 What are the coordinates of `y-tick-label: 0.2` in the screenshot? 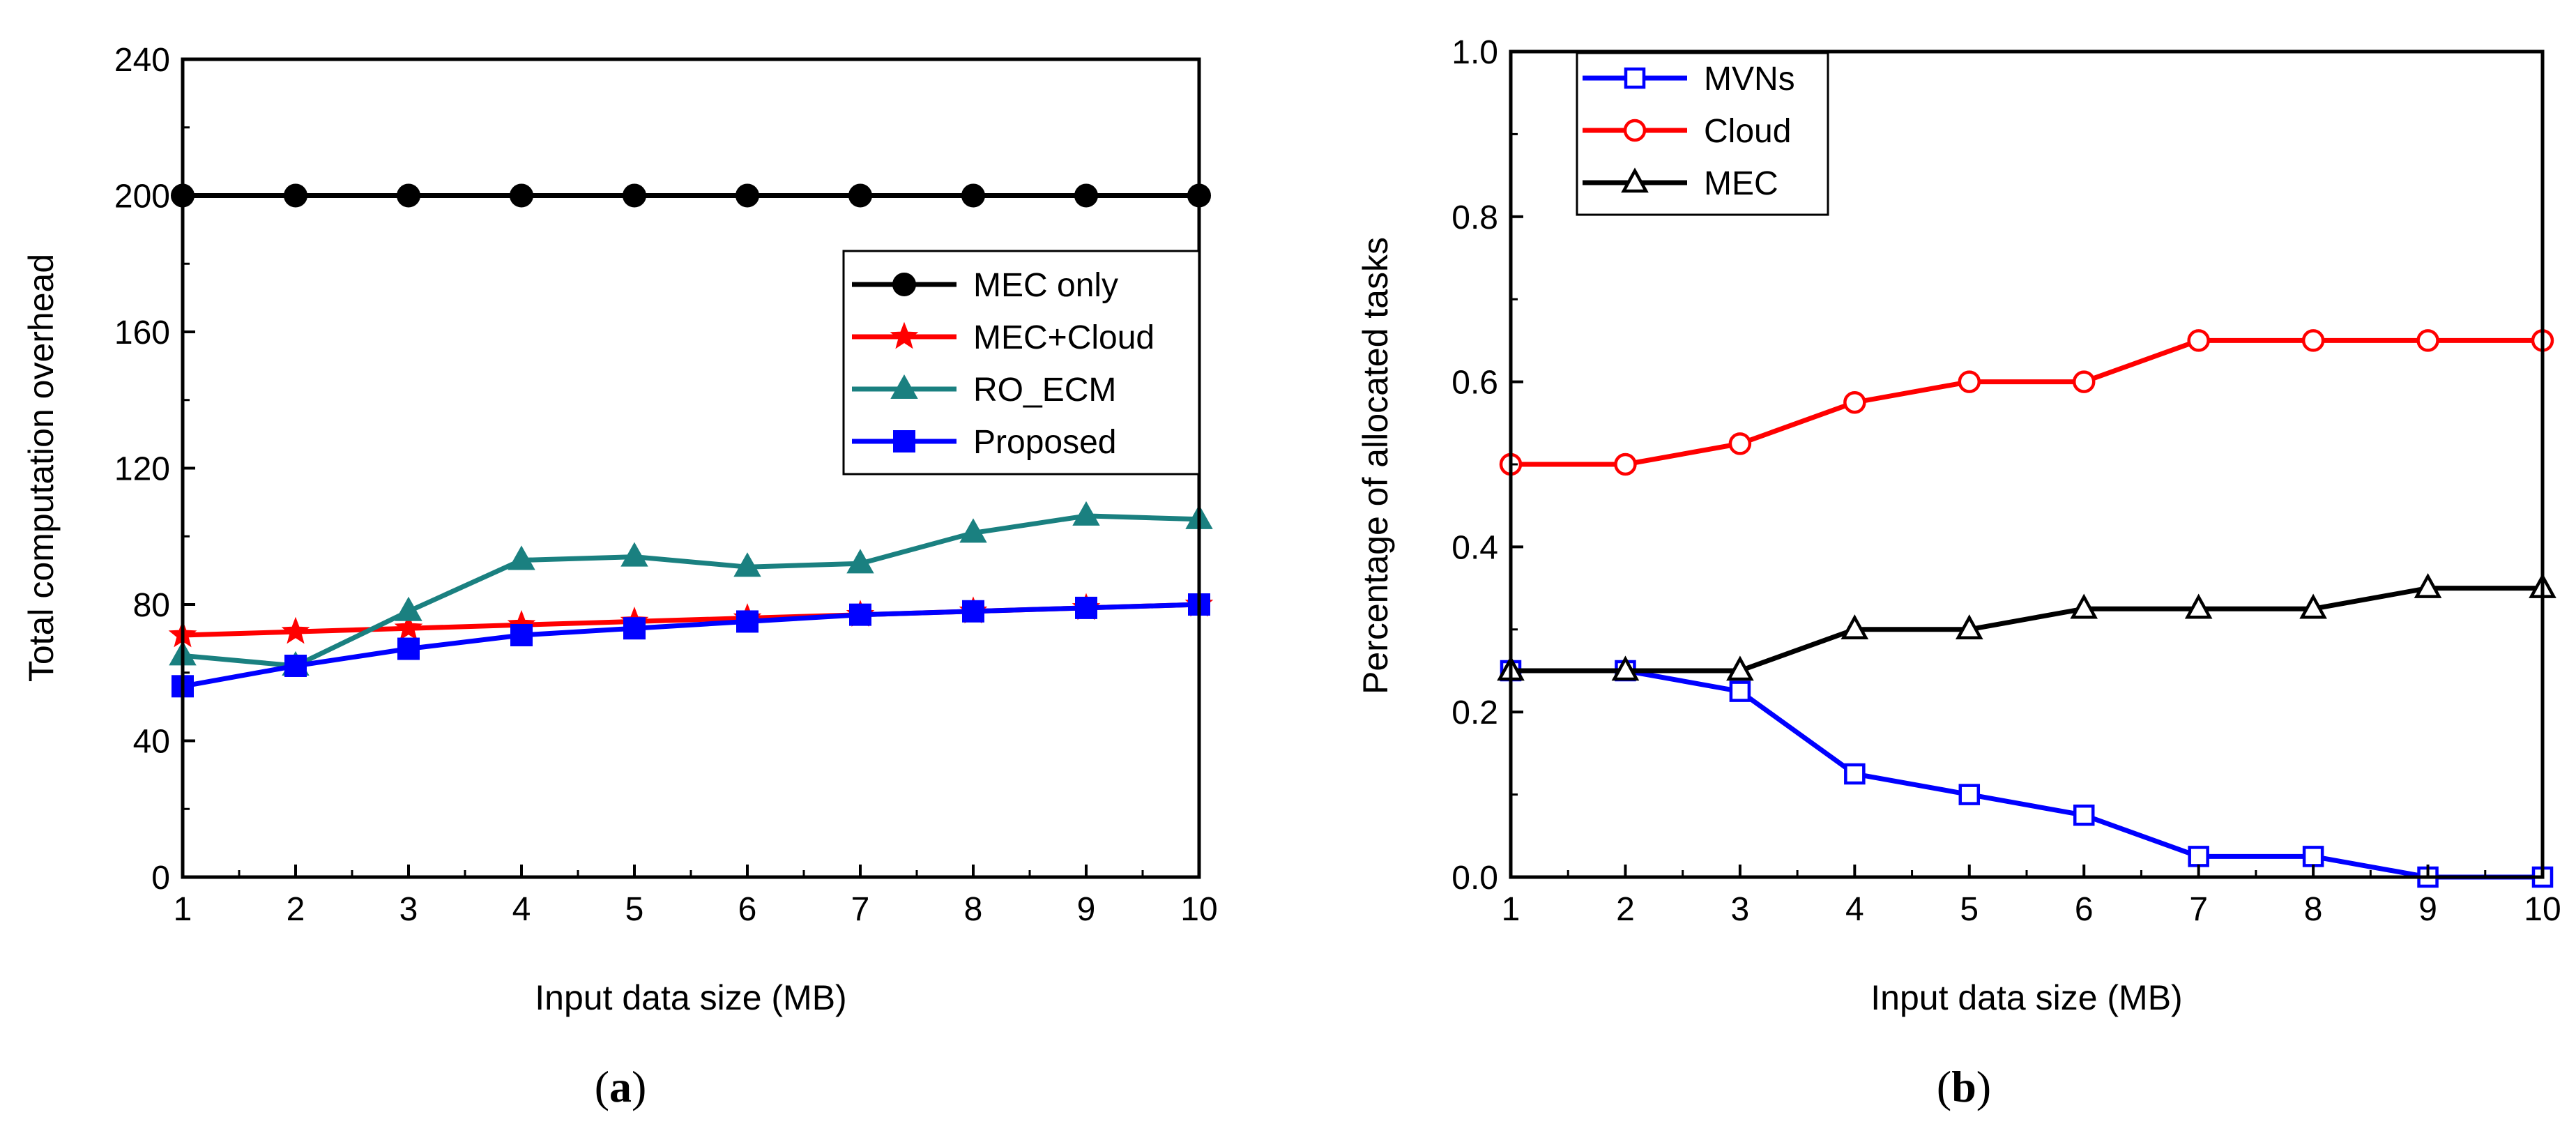 It's located at (1475, 712).